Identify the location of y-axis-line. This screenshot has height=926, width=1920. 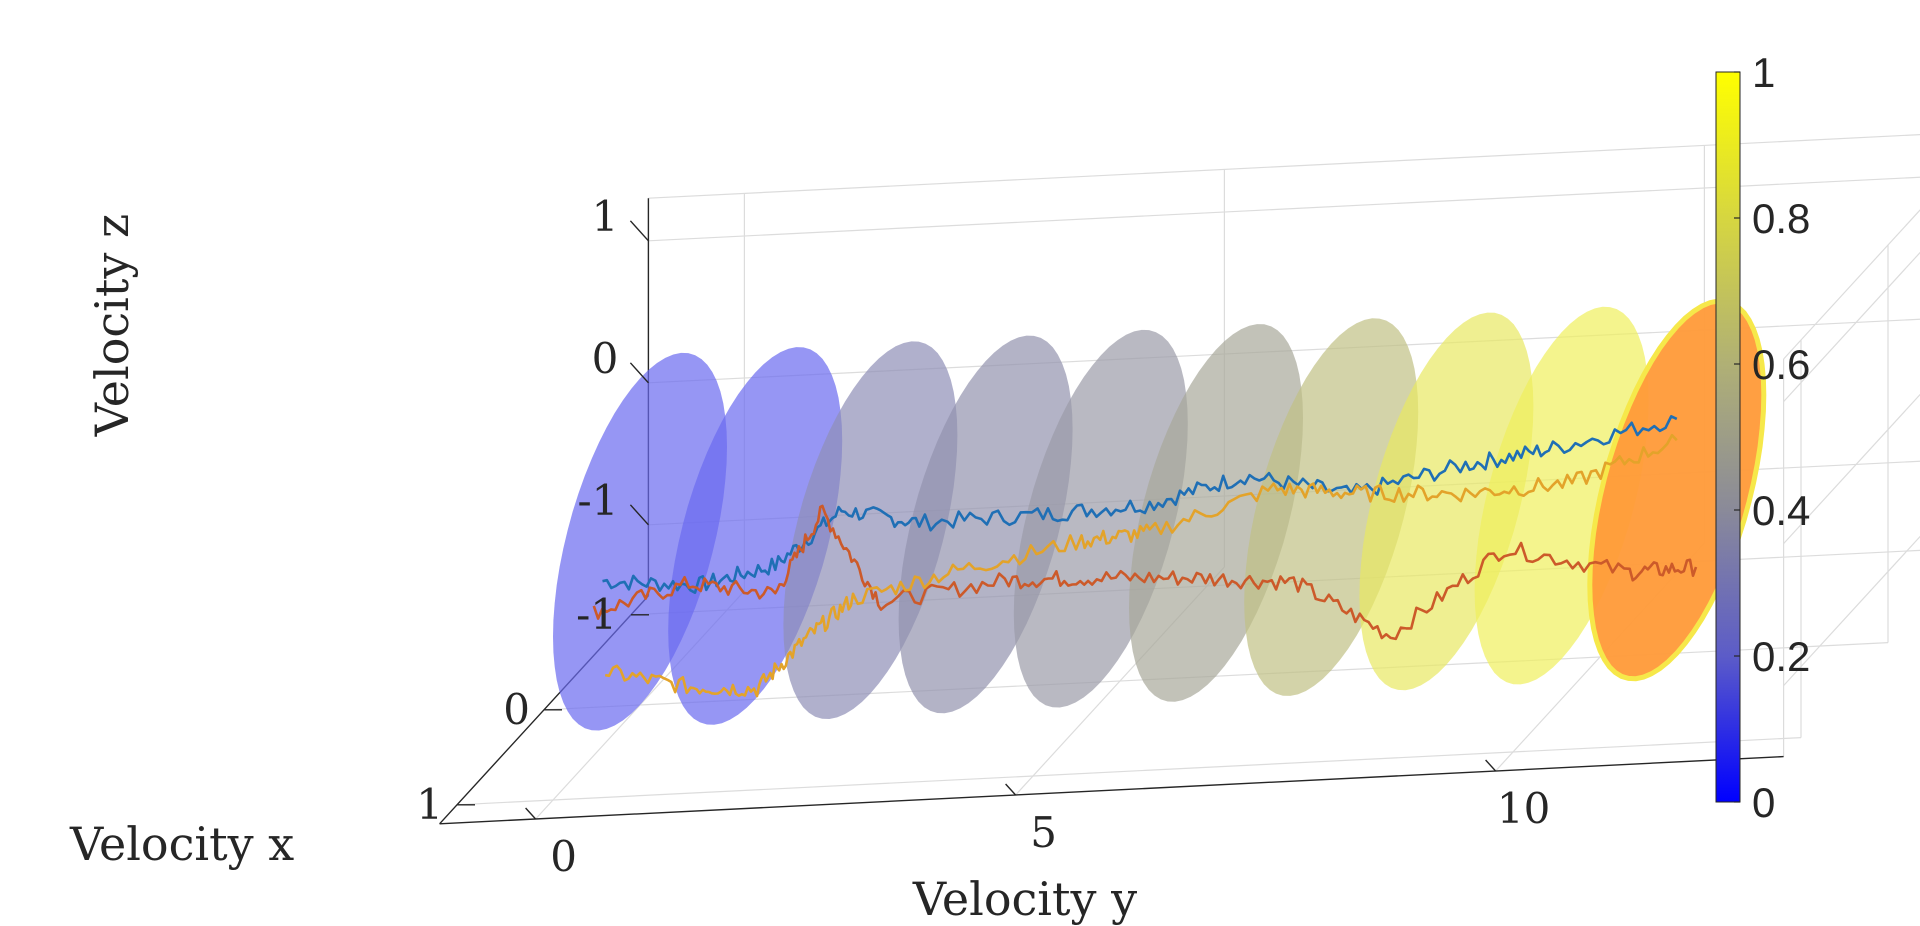
(1111, 790).